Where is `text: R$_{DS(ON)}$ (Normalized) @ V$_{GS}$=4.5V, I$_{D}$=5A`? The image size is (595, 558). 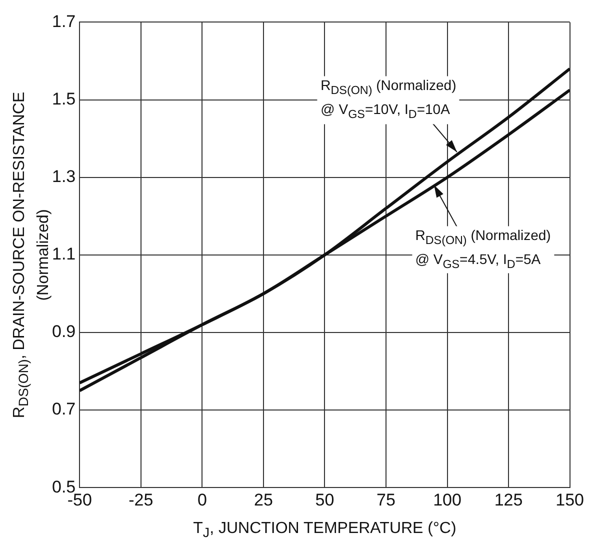 text: R$_{DS(ON)}$ (Normalized) @ V$_{GS}$=4.5V, I$_{D}$=5A is located at coordinates (483, 248).